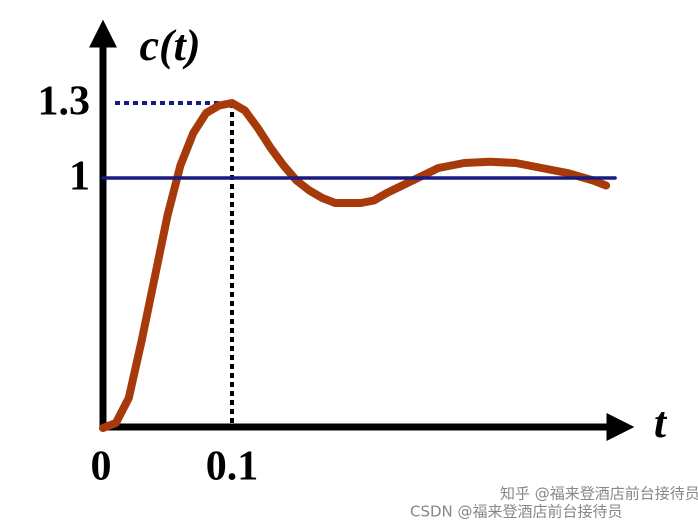  Describe the element at coordinates (64, 102) in the screenshot. I see `y-tick-label: 1.3` at that location.